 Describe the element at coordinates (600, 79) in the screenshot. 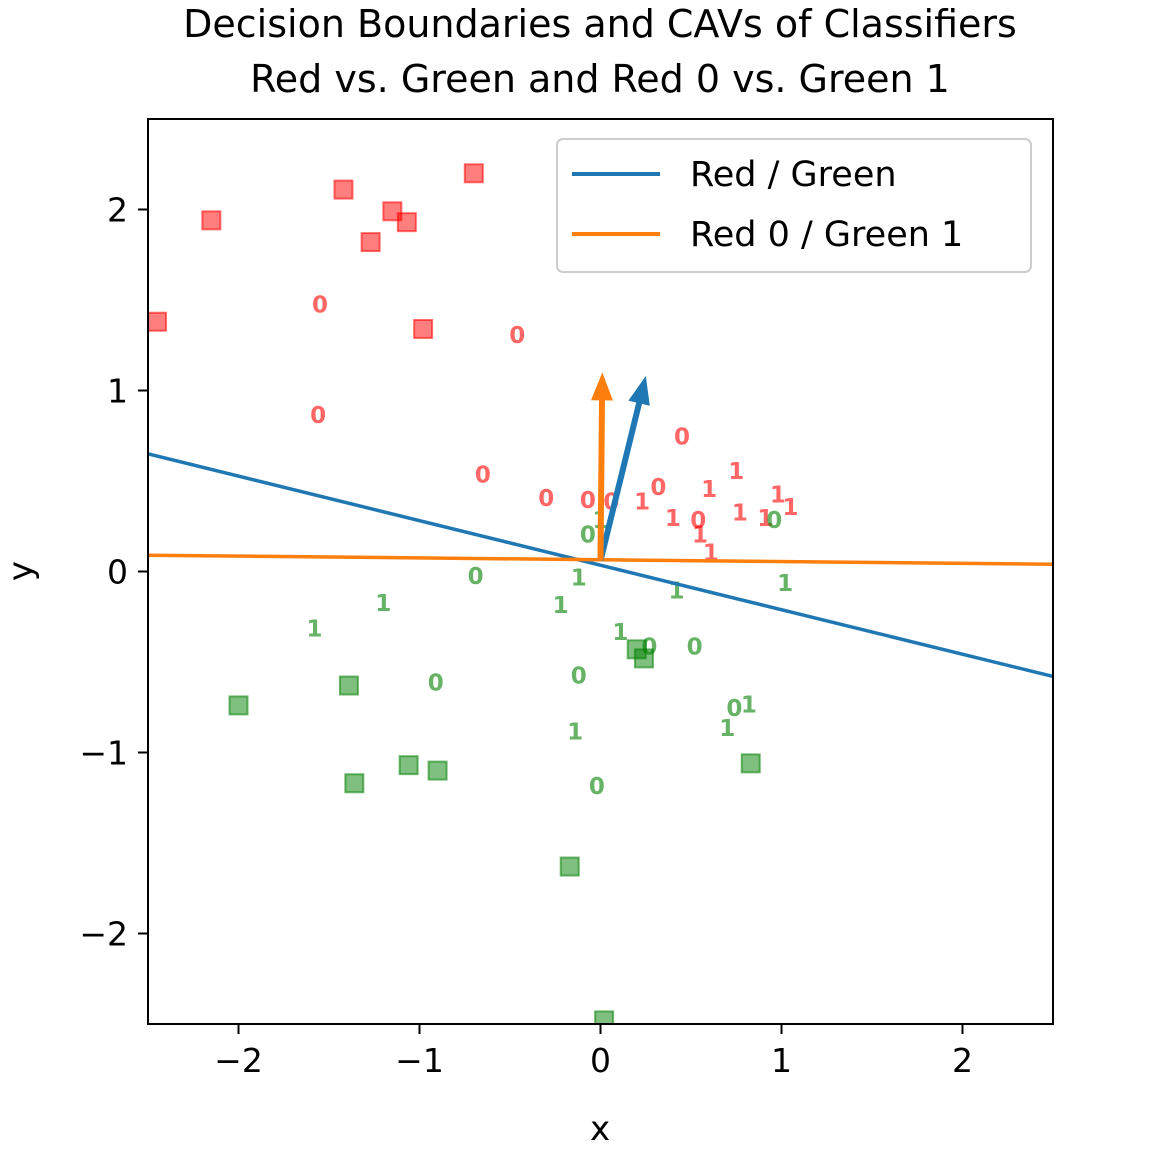

I see `chart-title-line-2: Red vs. Green and Red 0 vs. Green 1` at that location.